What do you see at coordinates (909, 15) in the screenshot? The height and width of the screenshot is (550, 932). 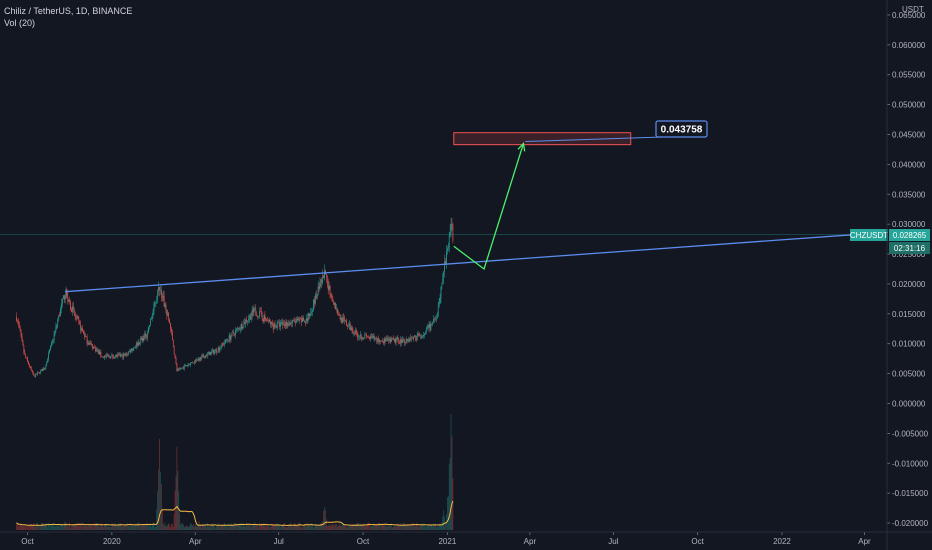 I see `price-tick-label: 0.065000` at bounding box center [909, 15].